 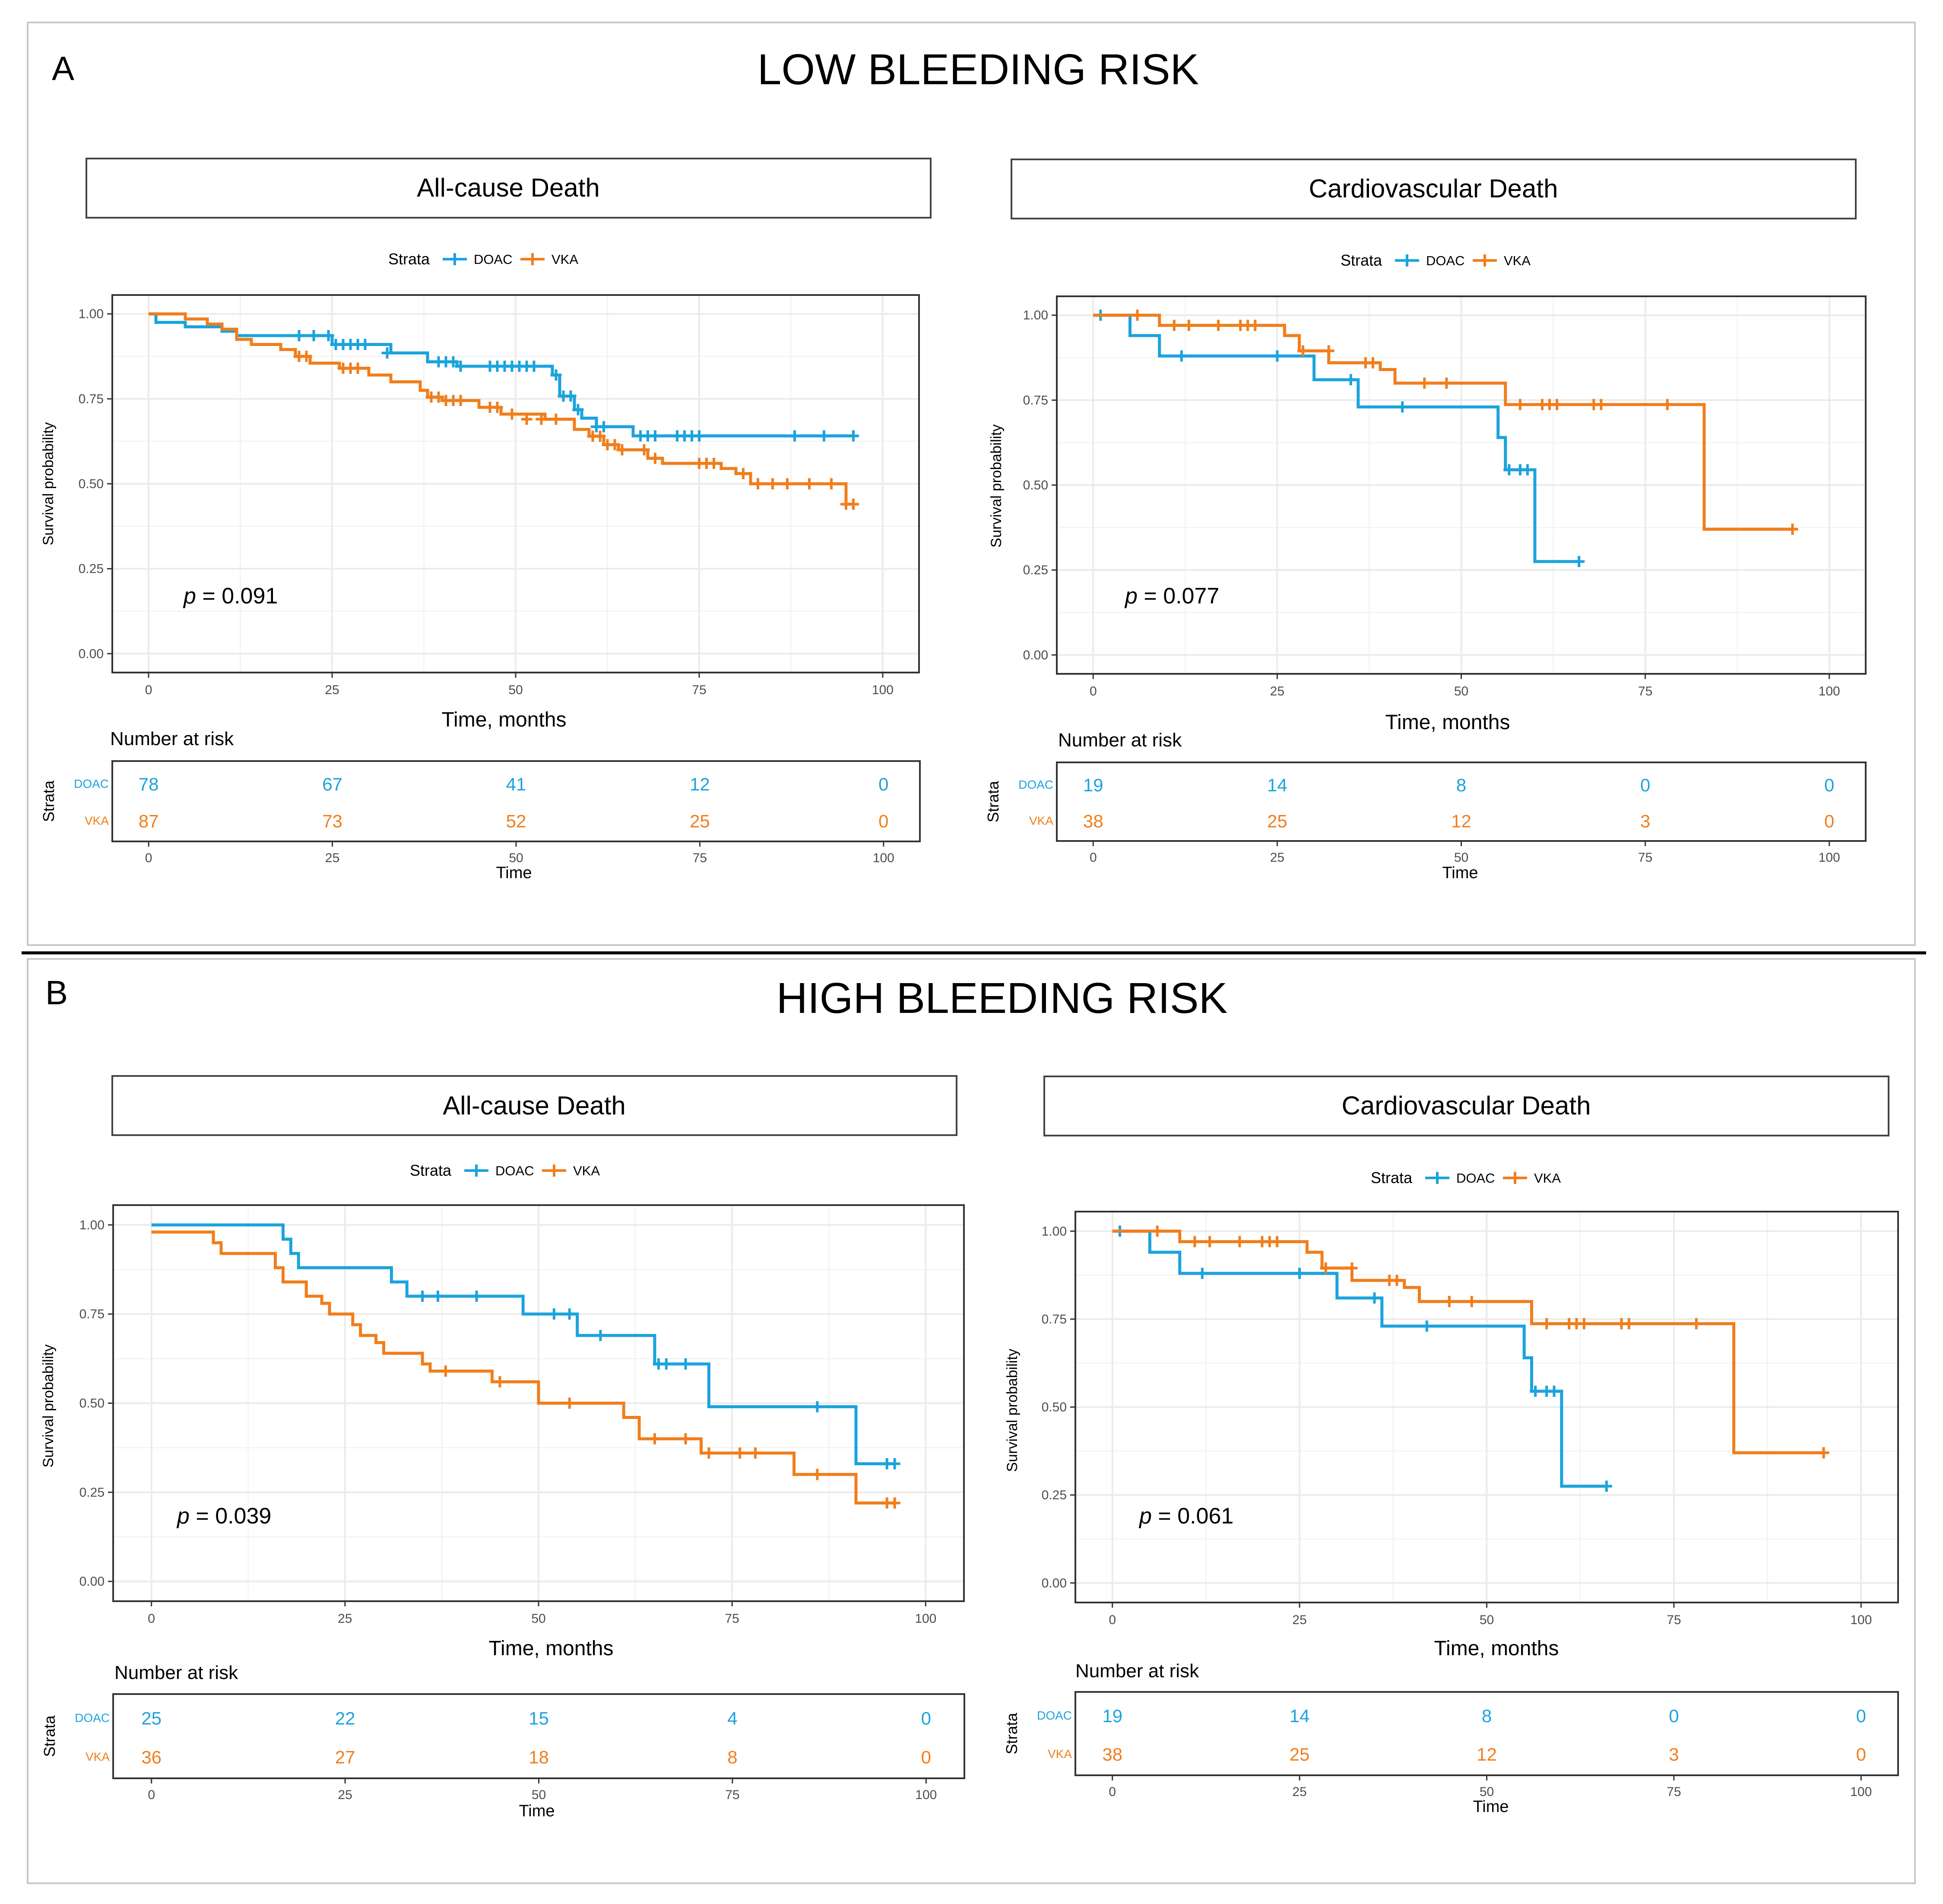 I want to click on risk-count: 18, so click(x=539, y=1757).